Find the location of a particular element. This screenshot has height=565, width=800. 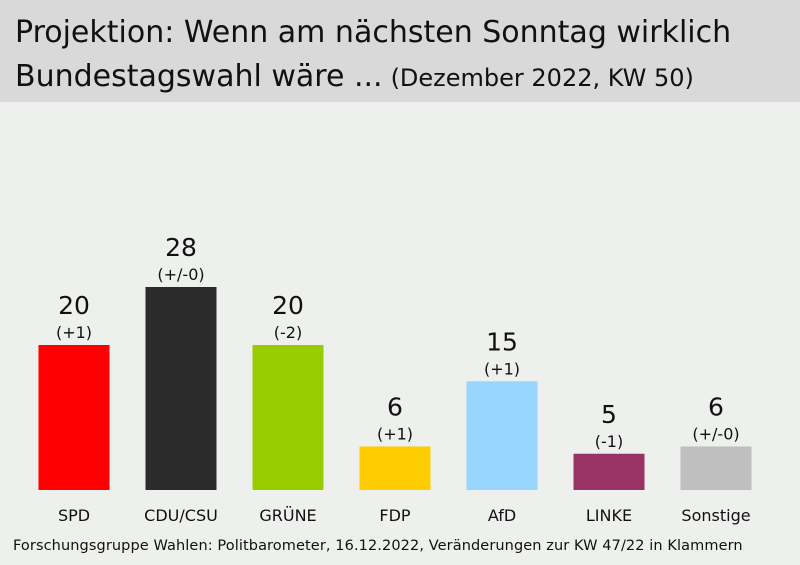

change-label-sonstige: (+/-0) is located at coordinates (715, 434).